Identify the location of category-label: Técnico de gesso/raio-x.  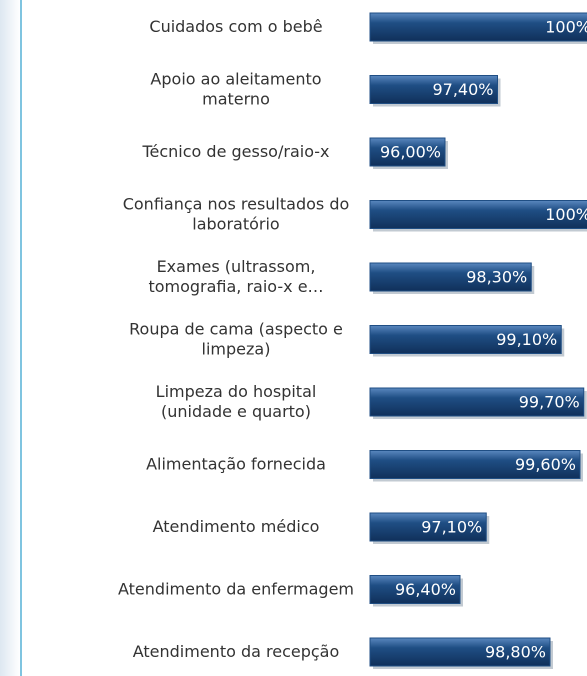
(235, 151).